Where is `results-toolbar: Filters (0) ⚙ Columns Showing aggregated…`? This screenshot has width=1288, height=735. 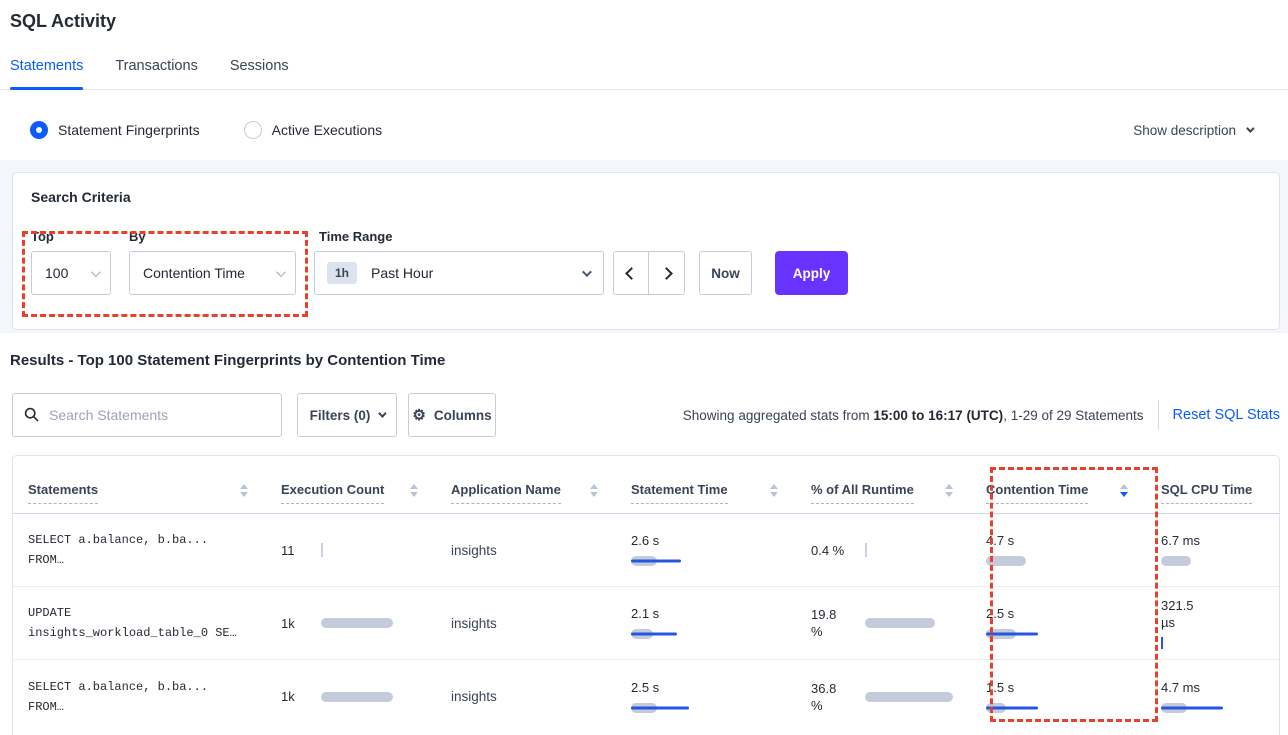 results-toolbar: Filters (0) ⚙ Columns Showing aggregated… is located at coordinates (644, 415).